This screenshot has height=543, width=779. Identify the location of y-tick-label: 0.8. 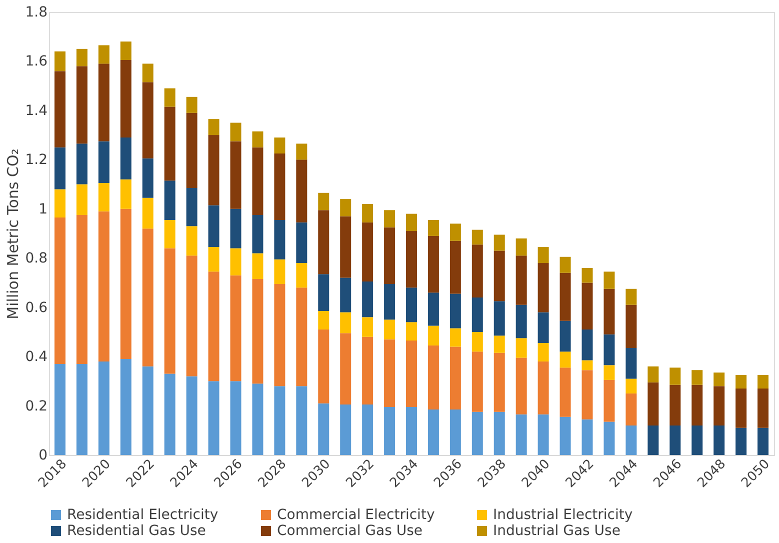
(36, 258).